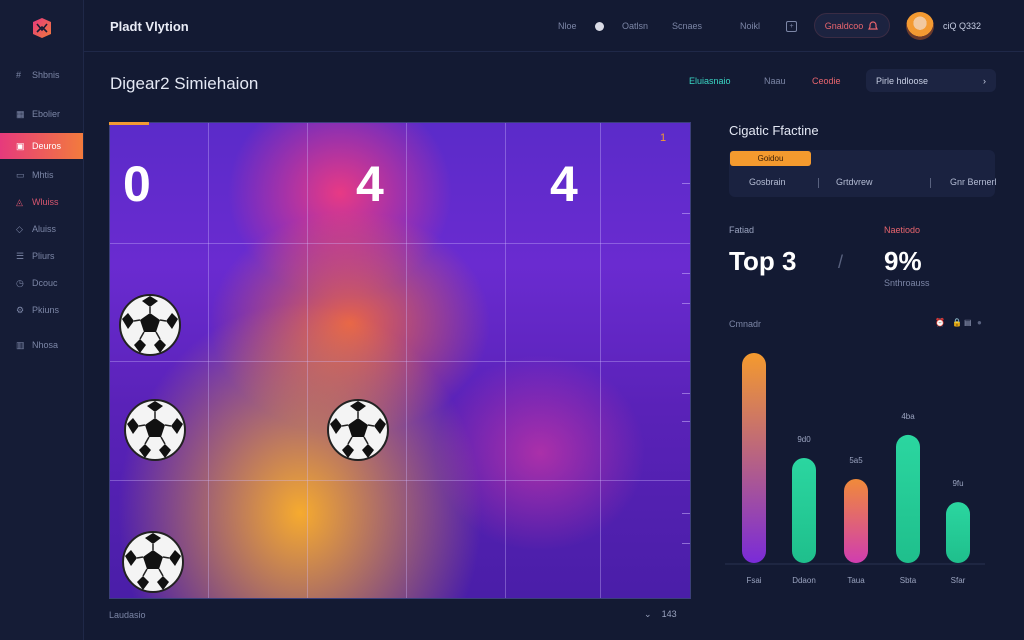  I want to click on board-icon: ▣, so click(20, 145).